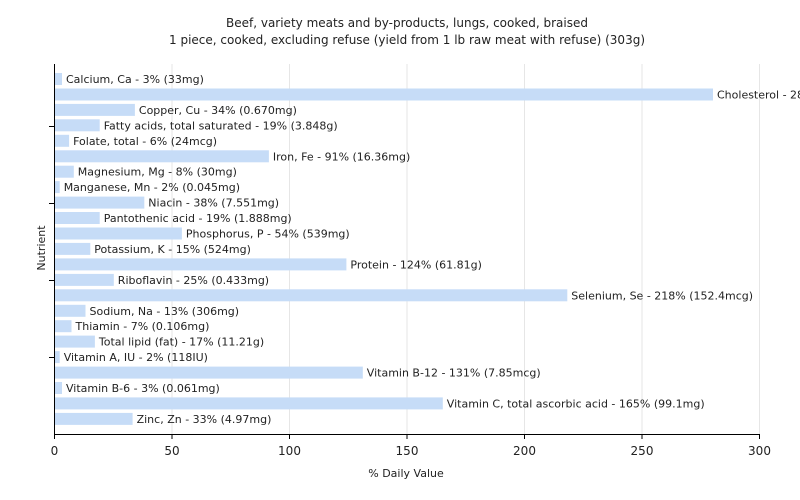 This screenshot has height=500, width=800. I want to click on bar-label: Calcium, Ca - 3% (33mg), so click(135, 79).